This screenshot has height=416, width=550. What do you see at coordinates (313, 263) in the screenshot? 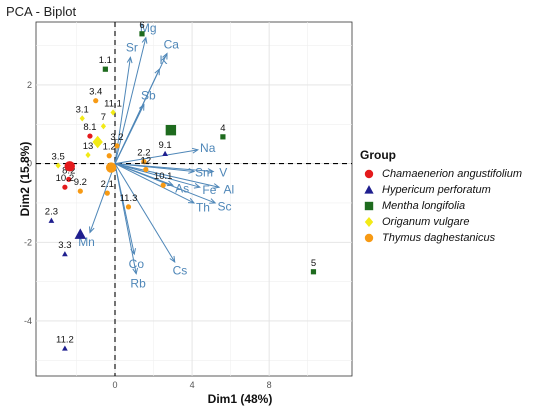
I see `data-point-label: 5` at bounding box center [313, 263].